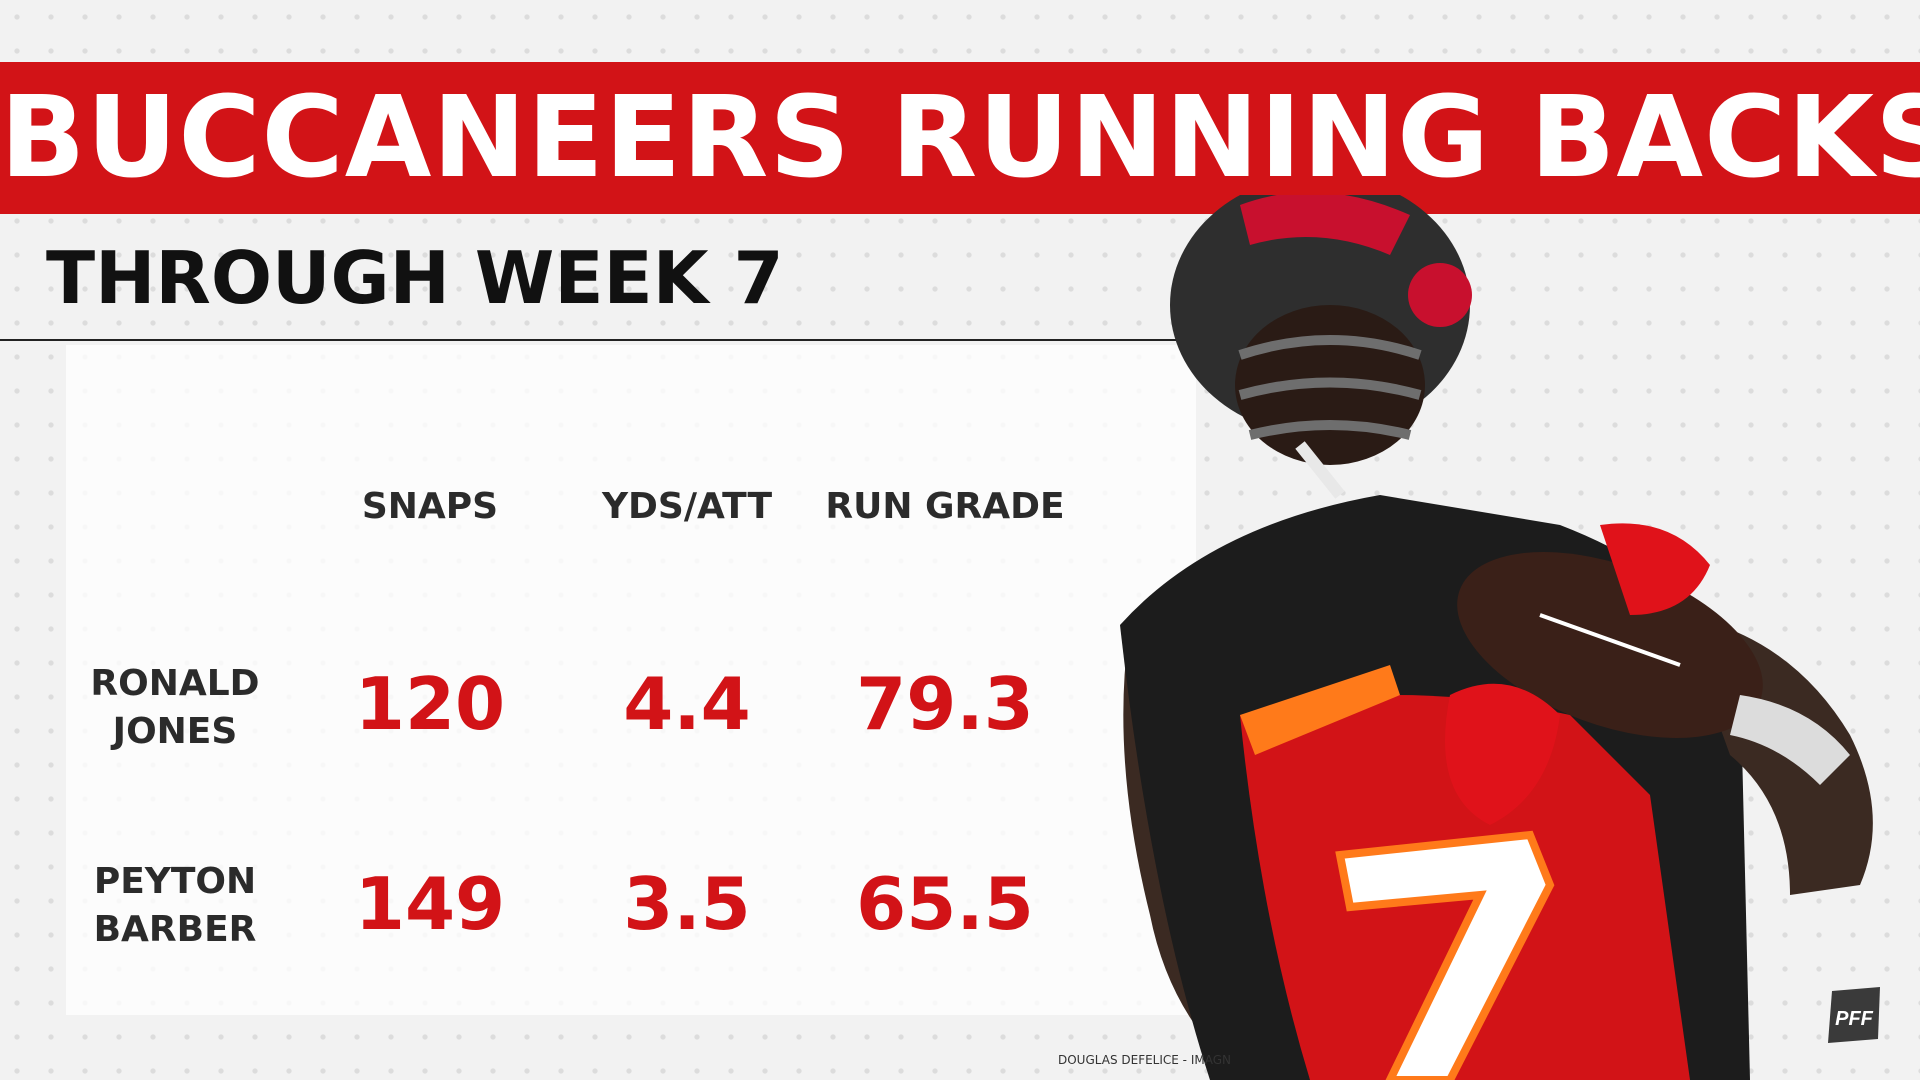 The image size is (1920, 1080). I want to click on football, so click(1610, 645).